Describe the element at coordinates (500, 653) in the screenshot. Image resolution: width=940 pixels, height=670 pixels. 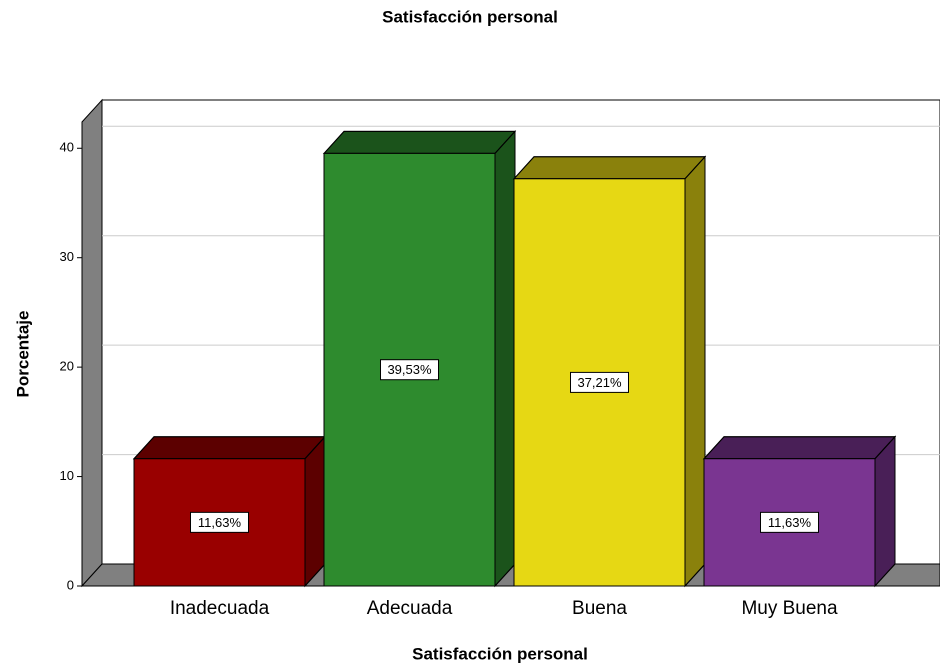
I see `x-axis-title: Satisfacción personal` at that location.